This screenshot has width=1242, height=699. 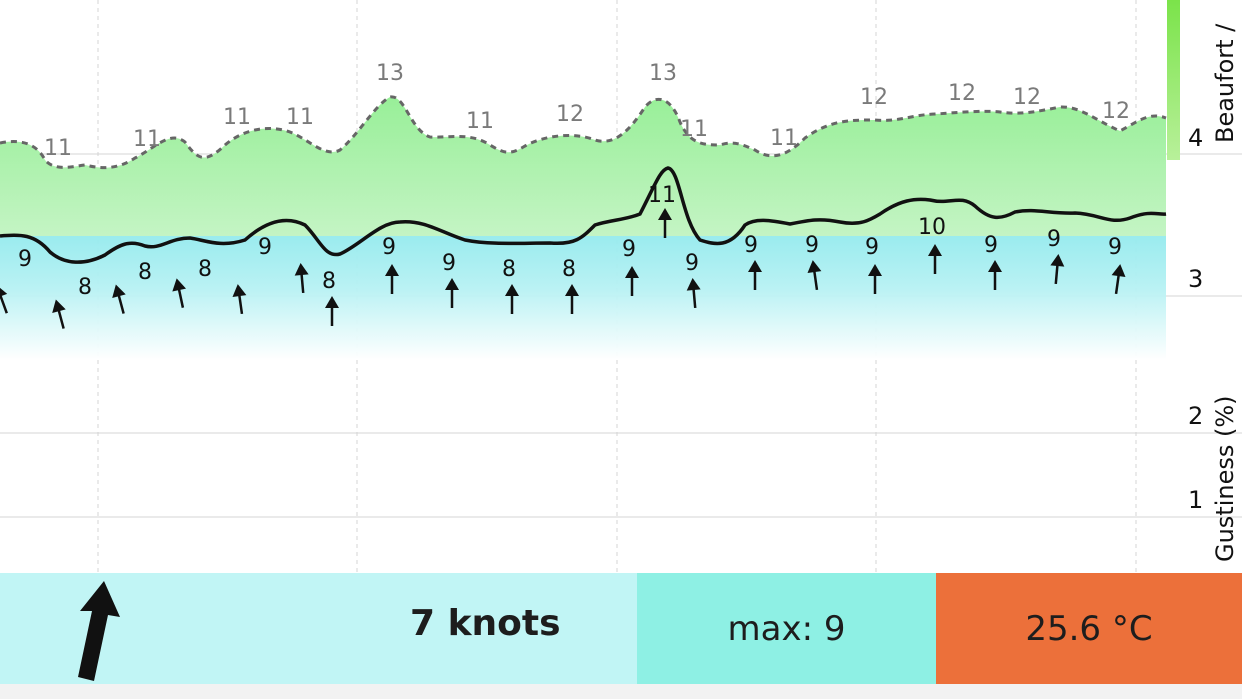 I want to click on y-axis: 4 3 2 1 Gustiness (%) Beaufort /, so click(x=1213, y=292).